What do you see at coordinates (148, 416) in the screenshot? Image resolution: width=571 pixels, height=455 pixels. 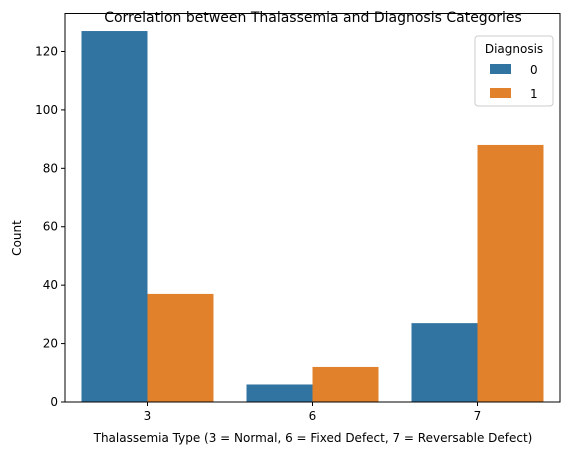 I see `x-tick-label: 3` at bounding box center [148, 416].